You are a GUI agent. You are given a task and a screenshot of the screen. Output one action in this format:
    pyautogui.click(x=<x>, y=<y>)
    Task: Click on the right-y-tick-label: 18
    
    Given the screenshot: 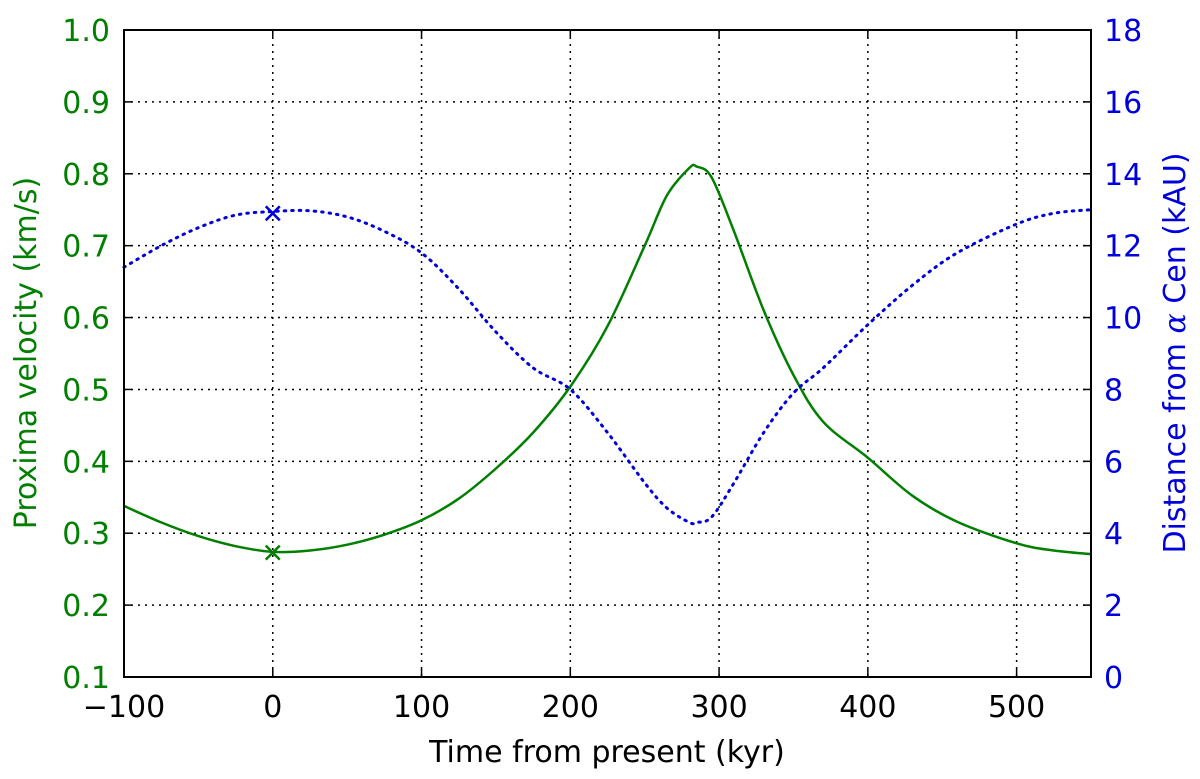 What is the action you would take?
    pyautogui.click(x=1123, y=31)
    